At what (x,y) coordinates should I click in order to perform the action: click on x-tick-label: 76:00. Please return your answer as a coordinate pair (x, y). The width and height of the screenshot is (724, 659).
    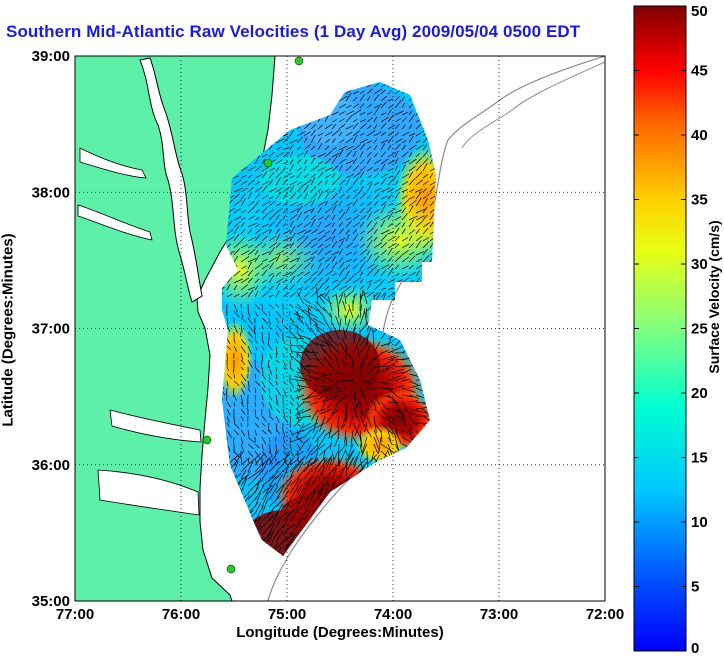
    Looking at the image, I should click on (181, 614).